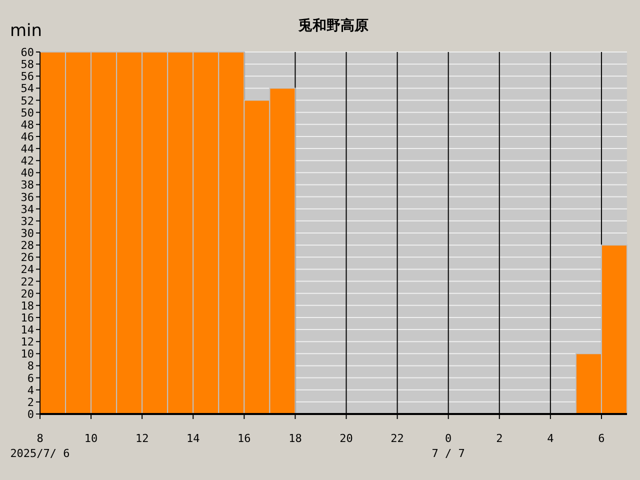  I want to click on x-tick-label: 12, so click(142, 438).